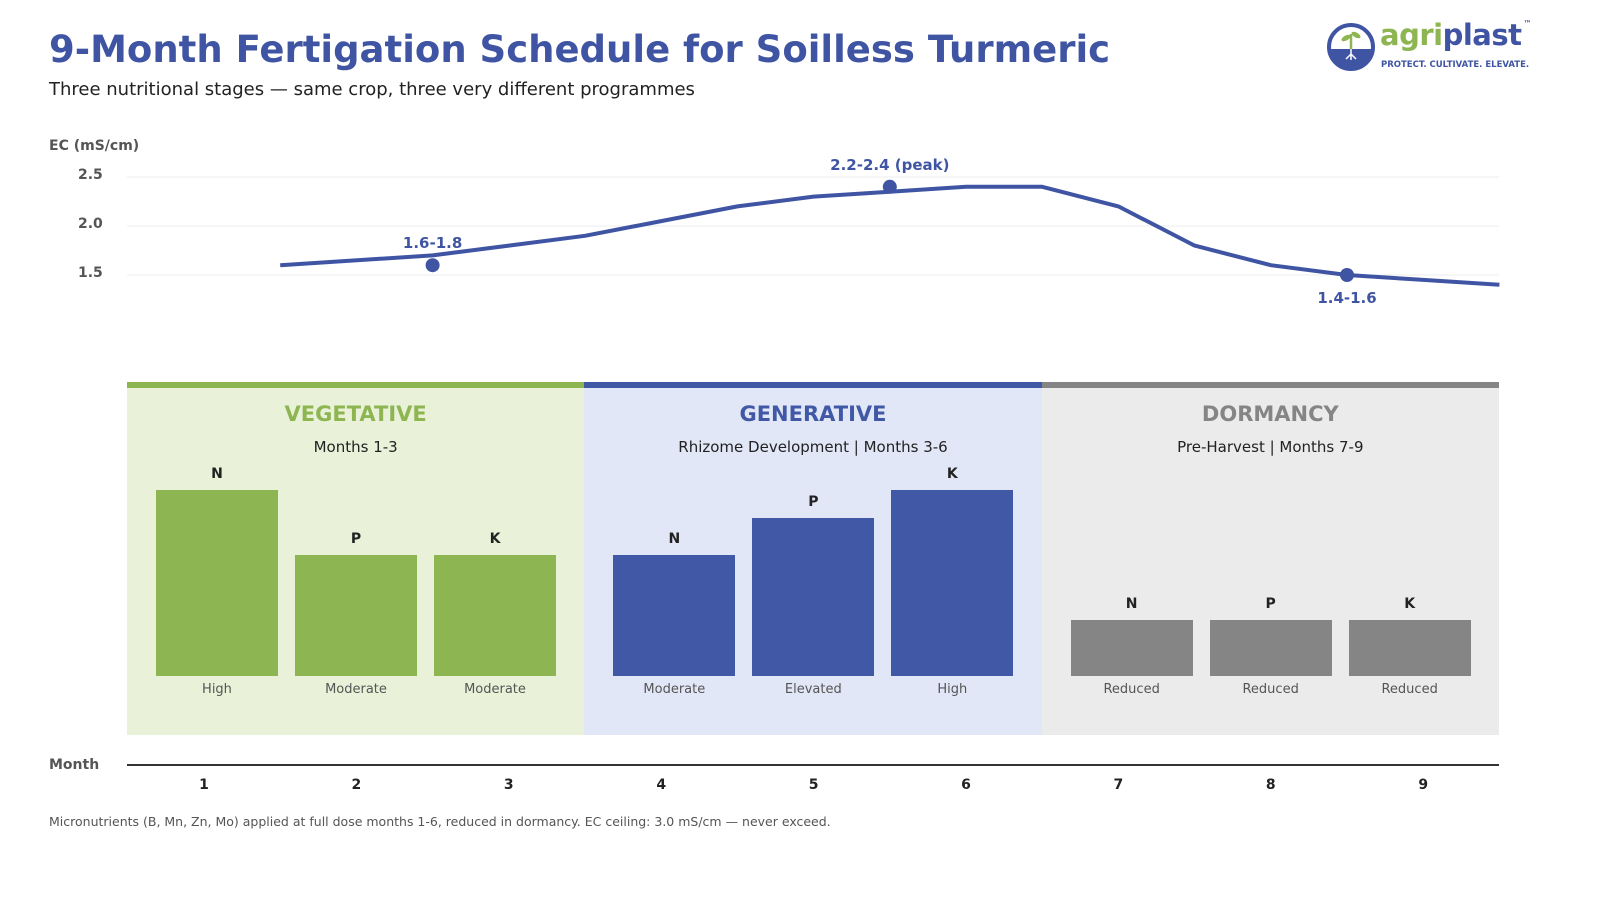 Image resolution: width=1600 pixels, height=900 pixels. I want to click on logo-wordmark: agriplast ™, so click(1455, 35).